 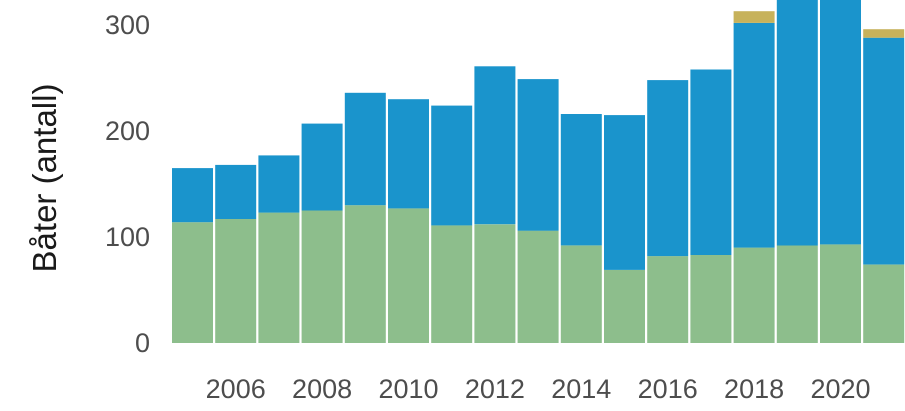 What do you see at coordinates (624, 192) in the screenshot?
I see `bar-segment-2015-s2` at bounding box center [624, 192].